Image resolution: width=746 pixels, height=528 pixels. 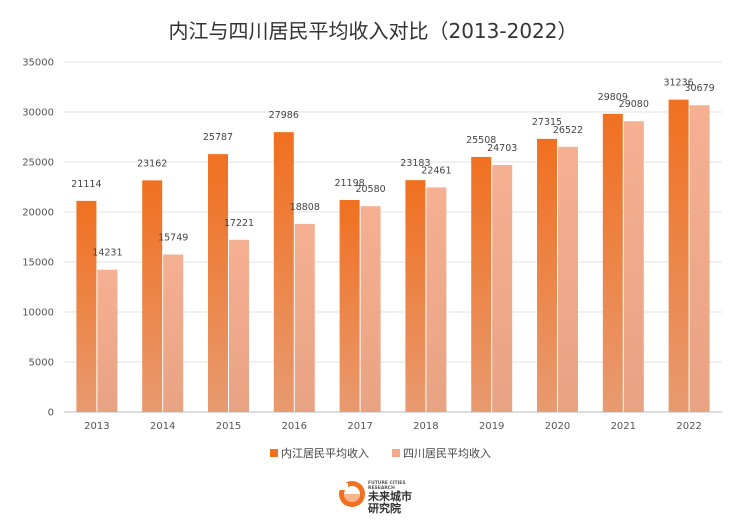 I want to click on x-tick-label: 2022, so click(x=688, y=426).